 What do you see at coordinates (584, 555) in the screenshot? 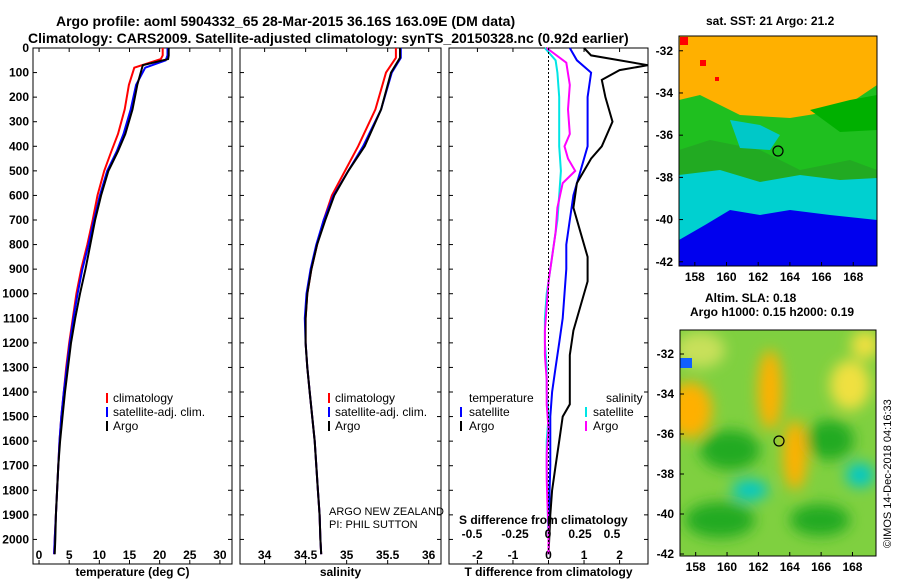
I see `x-tick-label: 1` at bounding box center [584, 555].